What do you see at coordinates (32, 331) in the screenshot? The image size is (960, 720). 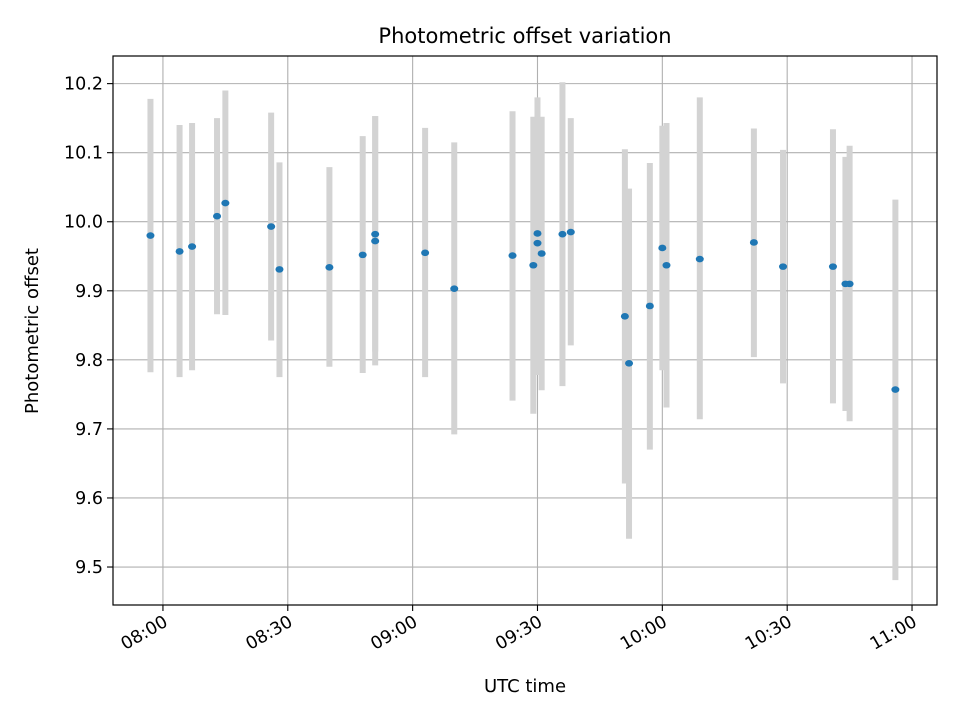 I see `y-axis-label: Photometric offset` at bounding box center [32, 331].